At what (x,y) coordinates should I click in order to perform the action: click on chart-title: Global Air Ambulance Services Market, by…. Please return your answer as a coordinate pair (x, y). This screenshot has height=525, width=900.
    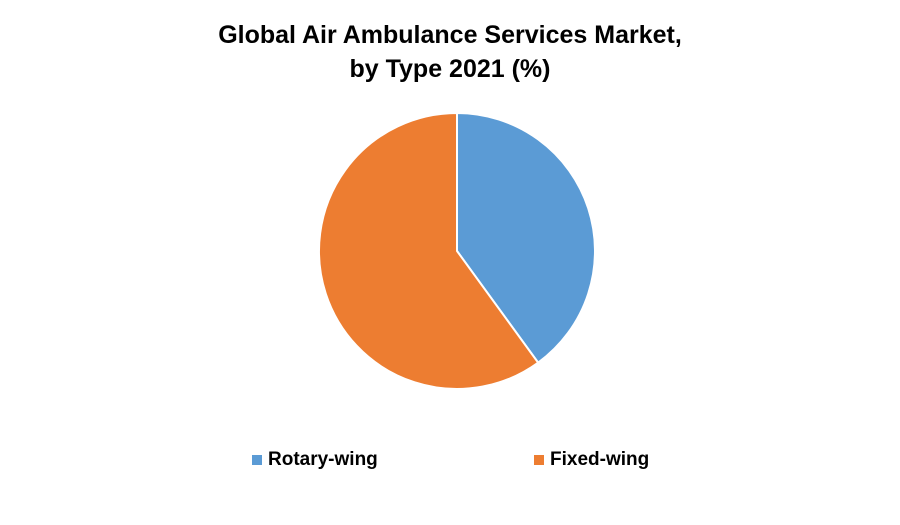
    Looking at the image, I should click on (450, 52).